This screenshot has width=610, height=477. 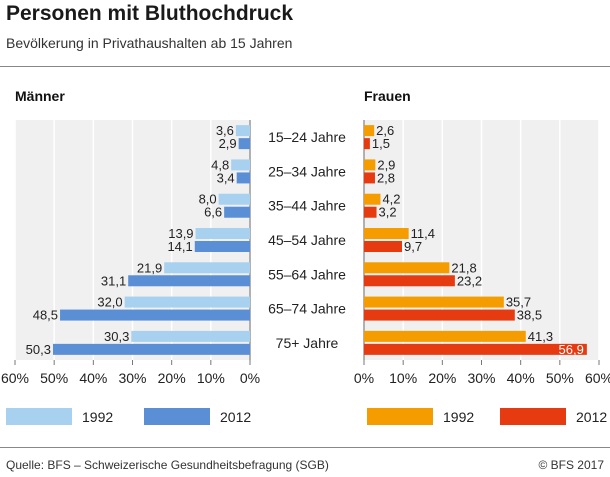 I want to click on legend-women-2012: 2012, so click(x=553, y=416).